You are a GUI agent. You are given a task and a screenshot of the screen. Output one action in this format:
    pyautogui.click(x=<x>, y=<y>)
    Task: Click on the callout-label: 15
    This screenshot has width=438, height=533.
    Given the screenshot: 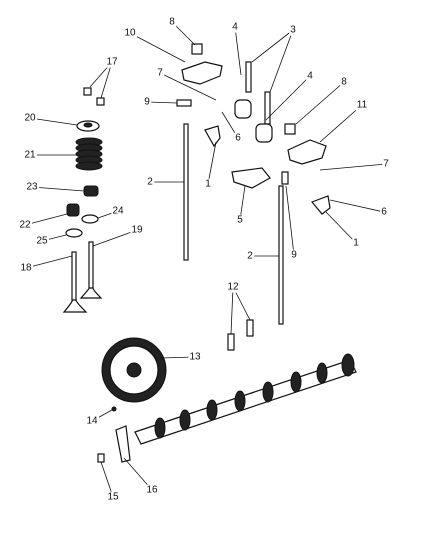 What is the action you would take?
    pyautogui.click(x=113, y=497)
    